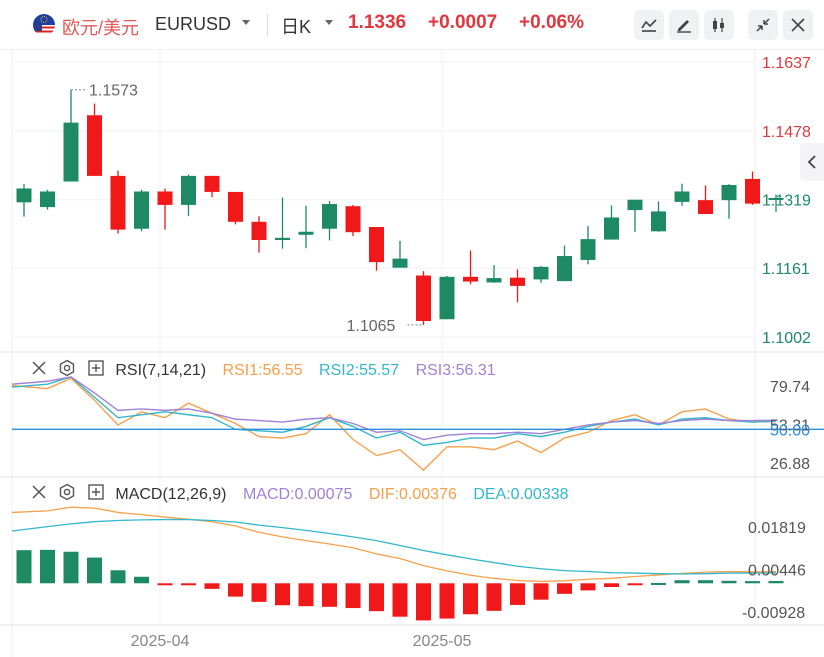 The width and height of the screenshot is (824, 657). I want to click on dif-value: DIF:0.00376, so click(412, 494).